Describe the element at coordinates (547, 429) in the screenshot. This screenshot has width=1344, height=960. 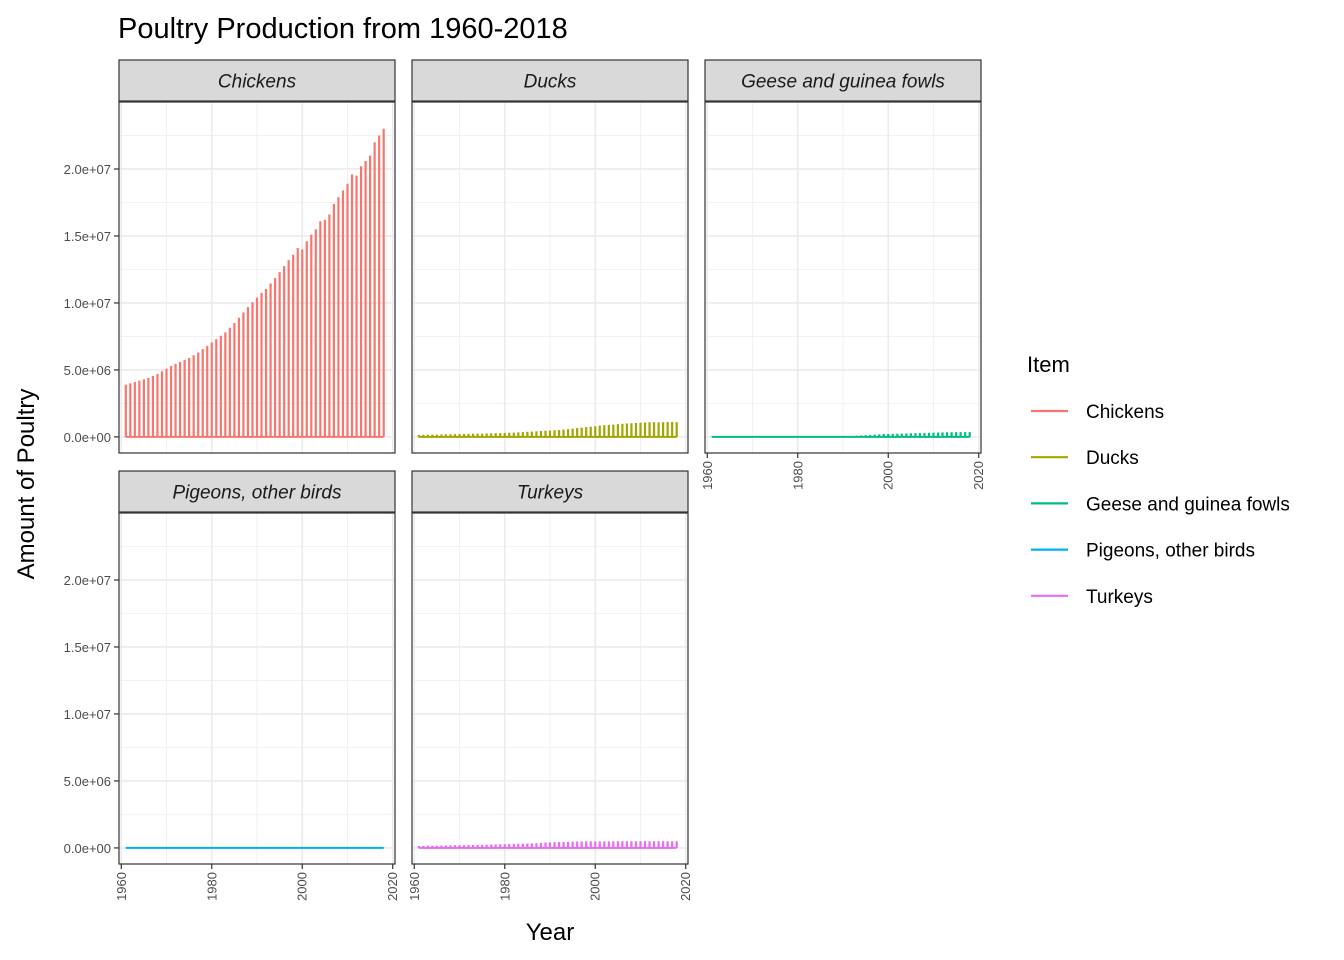
I see `series-ducks` at that location.